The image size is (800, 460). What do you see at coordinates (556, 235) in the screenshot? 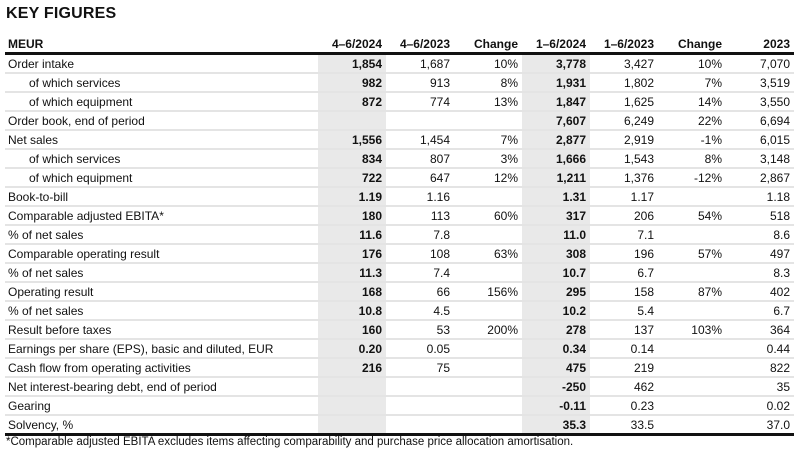
I see `table-cell: 11.0` at bounding box center [556, 235].